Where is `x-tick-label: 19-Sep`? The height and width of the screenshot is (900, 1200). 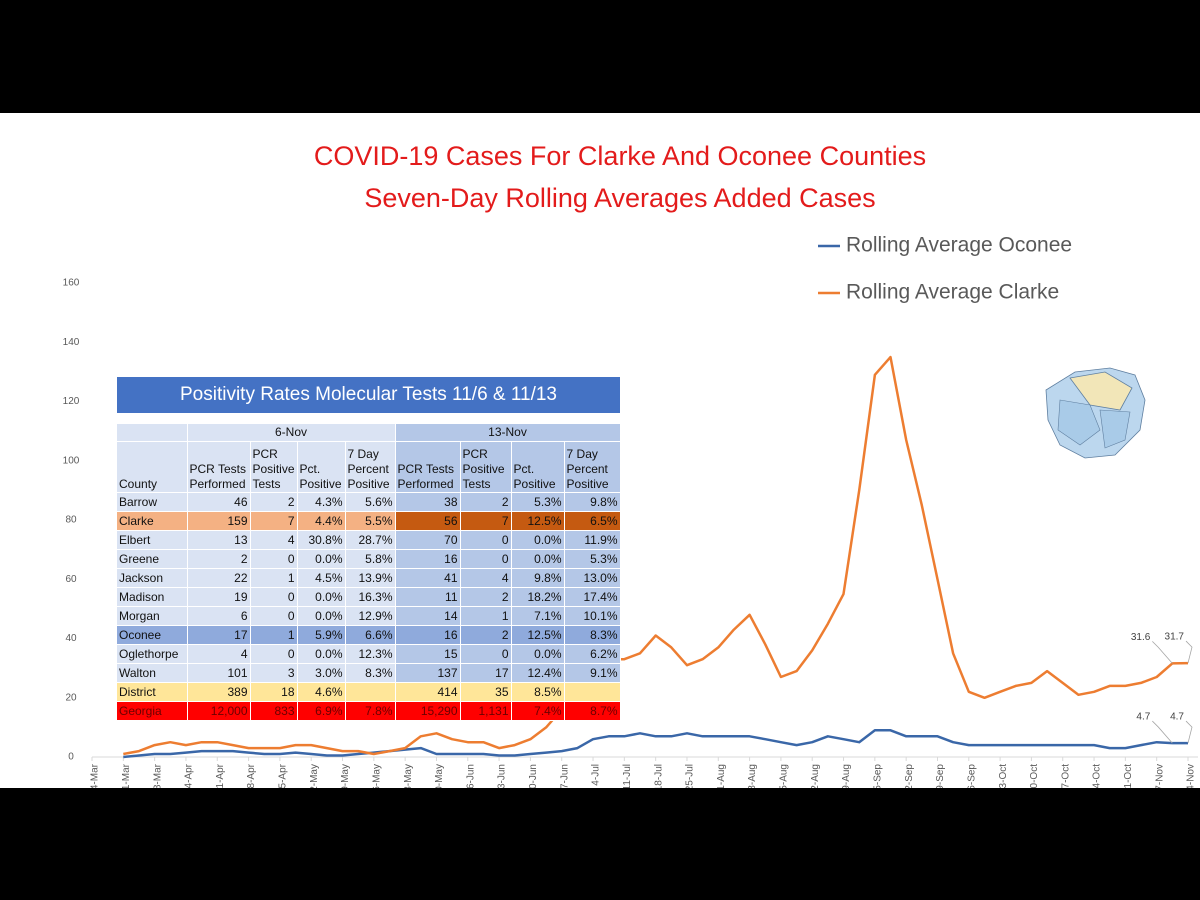 x-tick-label: 19-Sep is located at coordinates (940, 776).